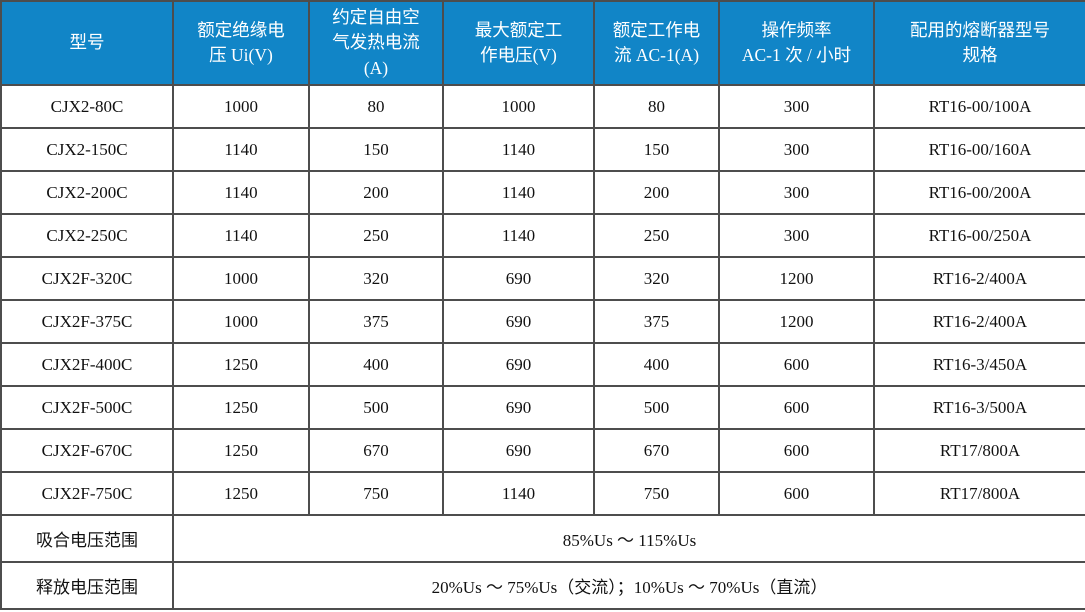  What do you see at coordinates (87, 192) in the screenshot?
I see `model-cell: CJX2-200C` at bounding box center [87, 192].